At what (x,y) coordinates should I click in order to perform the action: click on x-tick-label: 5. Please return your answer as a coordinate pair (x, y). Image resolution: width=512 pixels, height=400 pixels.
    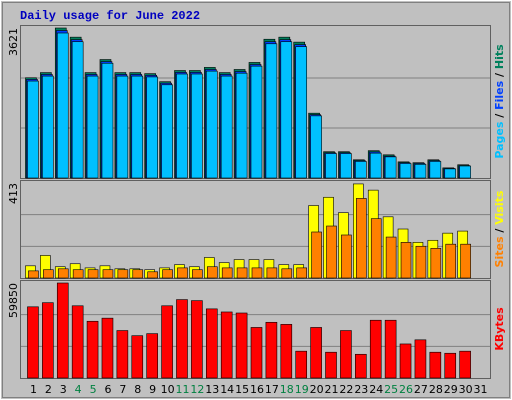
    Looking at the image, I should click on (93, 389).